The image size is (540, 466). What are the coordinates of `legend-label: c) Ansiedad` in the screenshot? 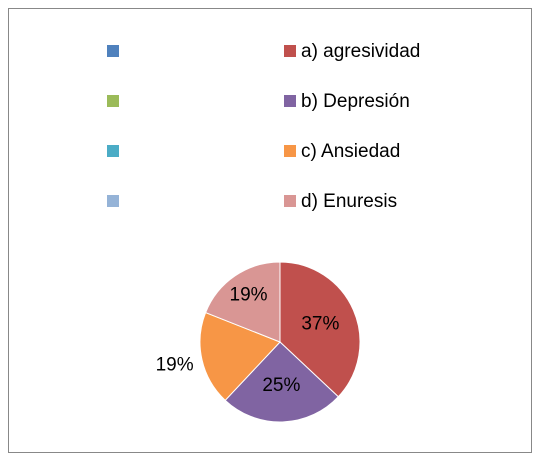 It's located at (350, 151).